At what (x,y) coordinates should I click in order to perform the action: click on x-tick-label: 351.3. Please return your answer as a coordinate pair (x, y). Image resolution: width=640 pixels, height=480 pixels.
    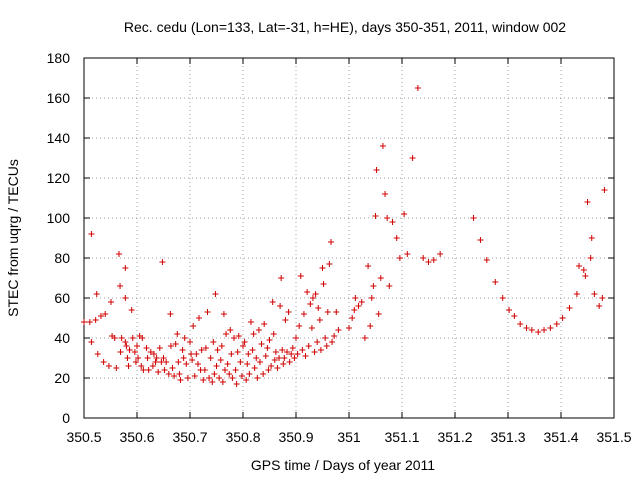
    Looking at the image, I should click on (507, 437).